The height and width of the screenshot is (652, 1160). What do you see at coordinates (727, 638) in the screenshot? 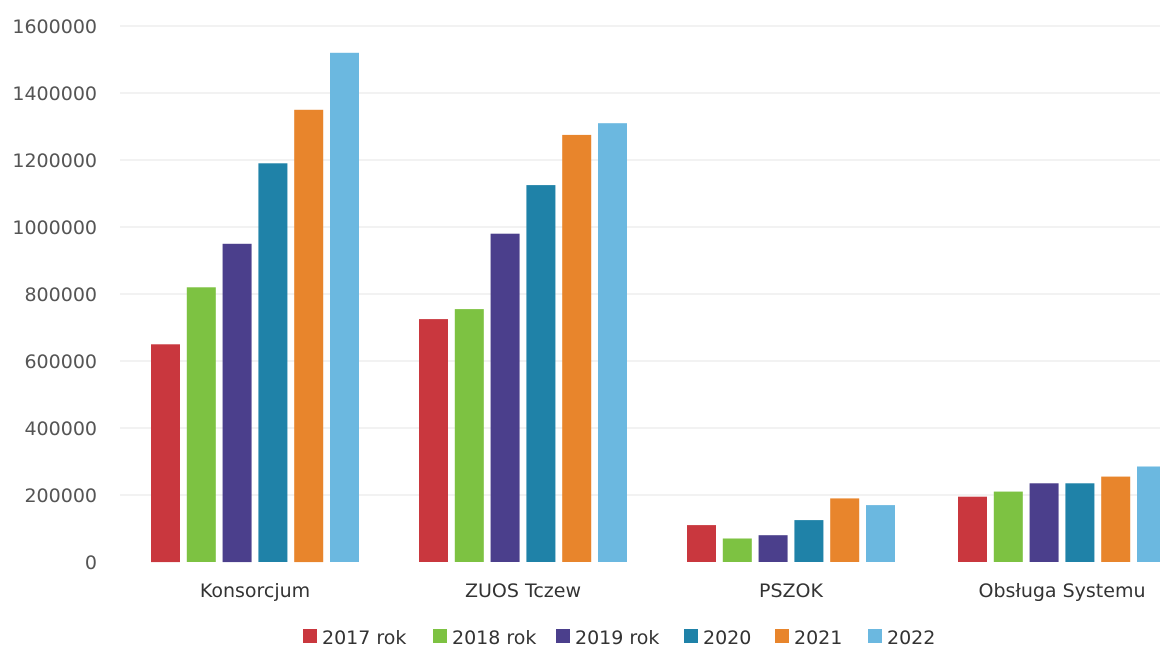
I see `legend-label: 2020` at bounding box center [727, 638].